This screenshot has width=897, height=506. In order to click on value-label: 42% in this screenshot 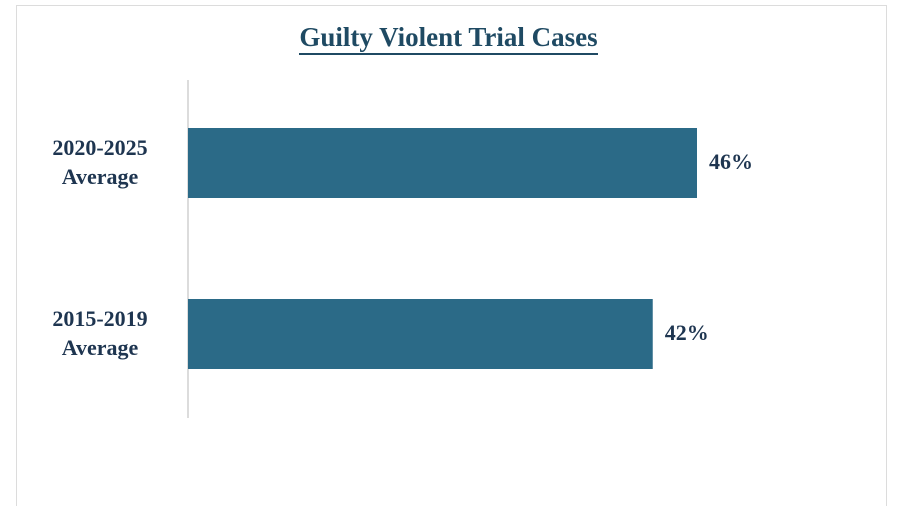, I will do `click(686, 332)`.